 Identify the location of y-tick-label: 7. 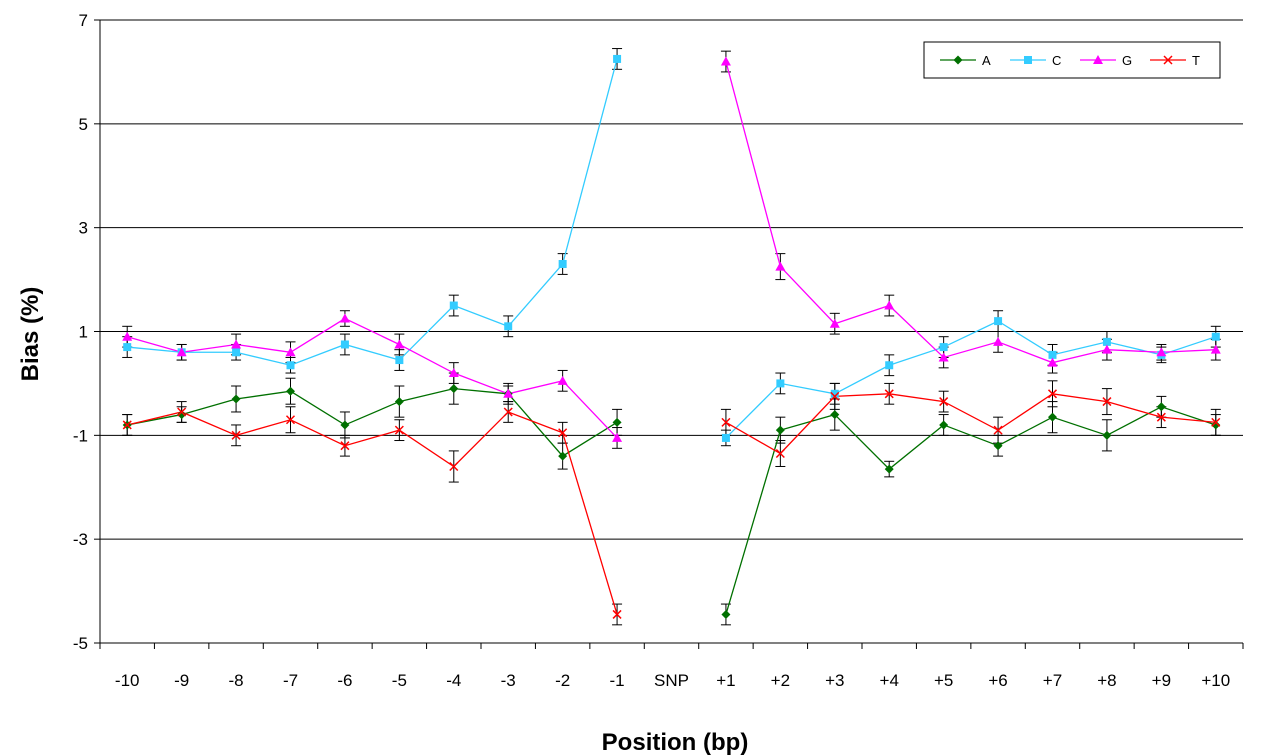
(83, 20).